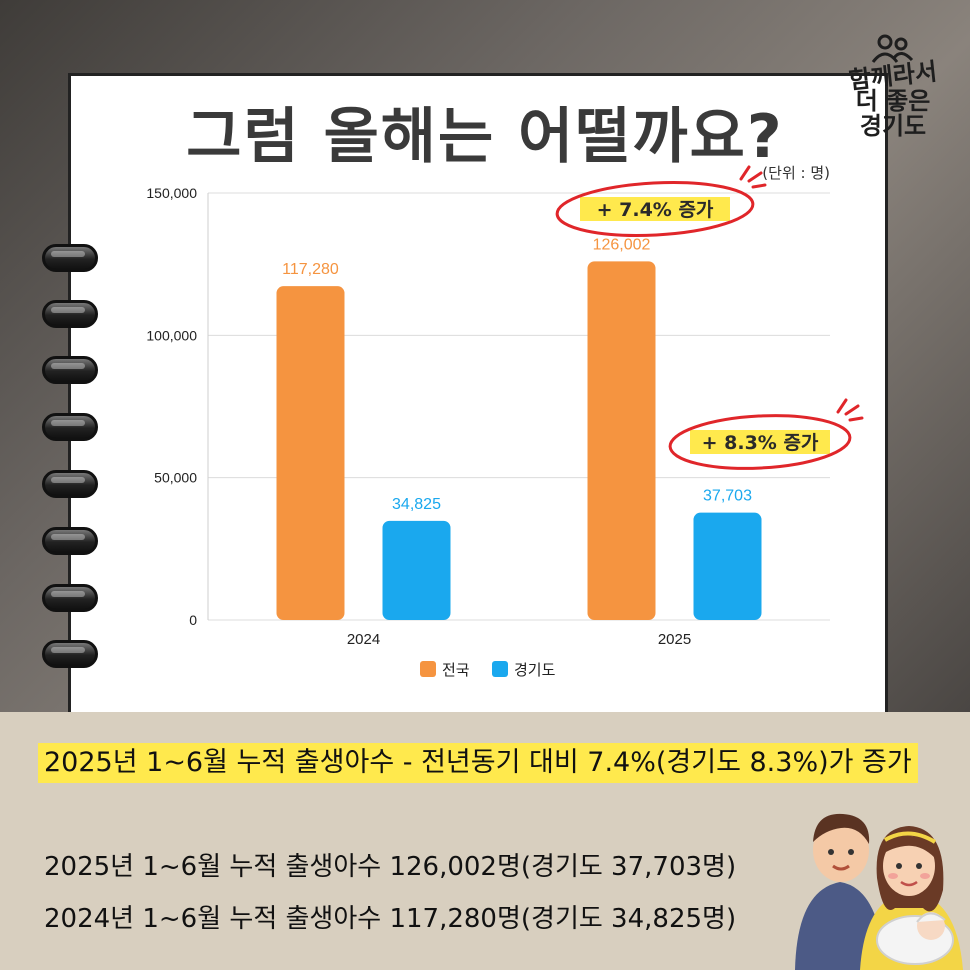 The height and width of the screenshot is (970, 970). I want to click on y-tick-label: 100,000, so click(171, 335).